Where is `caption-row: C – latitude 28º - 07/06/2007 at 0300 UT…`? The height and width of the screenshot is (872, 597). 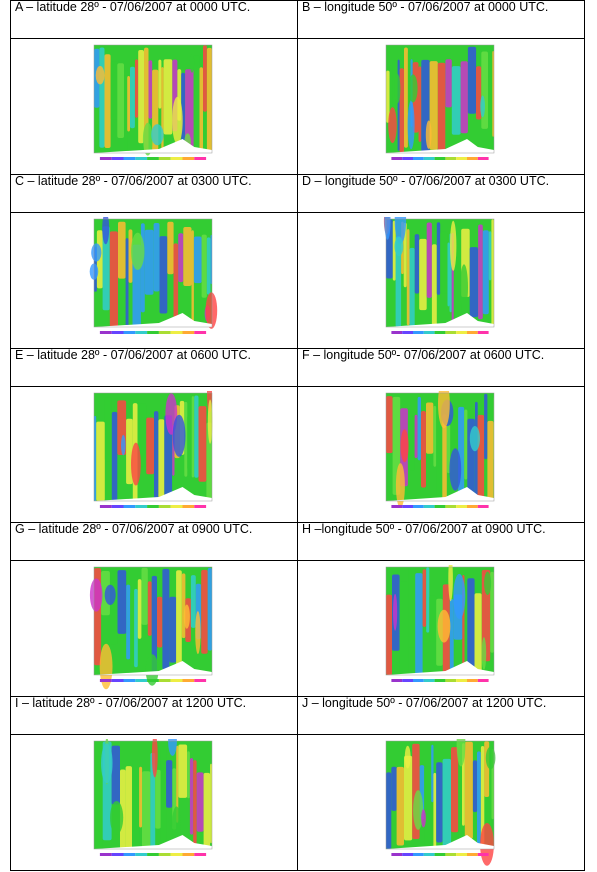 caption-row: C – latitude 28º - 07/06/2007 at 0300 UT… is located at coordinates (297, 193).